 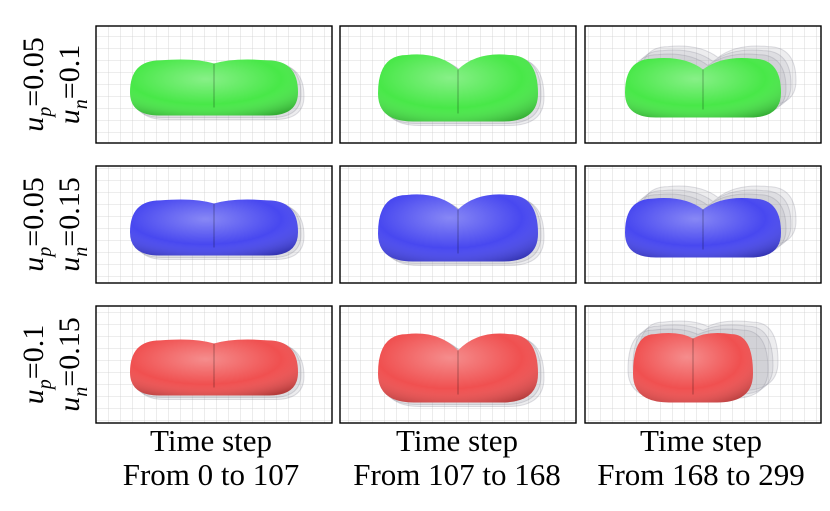 What do you see at coordinates (701, 440) in the screenshot?
I see `column-label-3-line1: Time step` at bounding box center [701, 440].